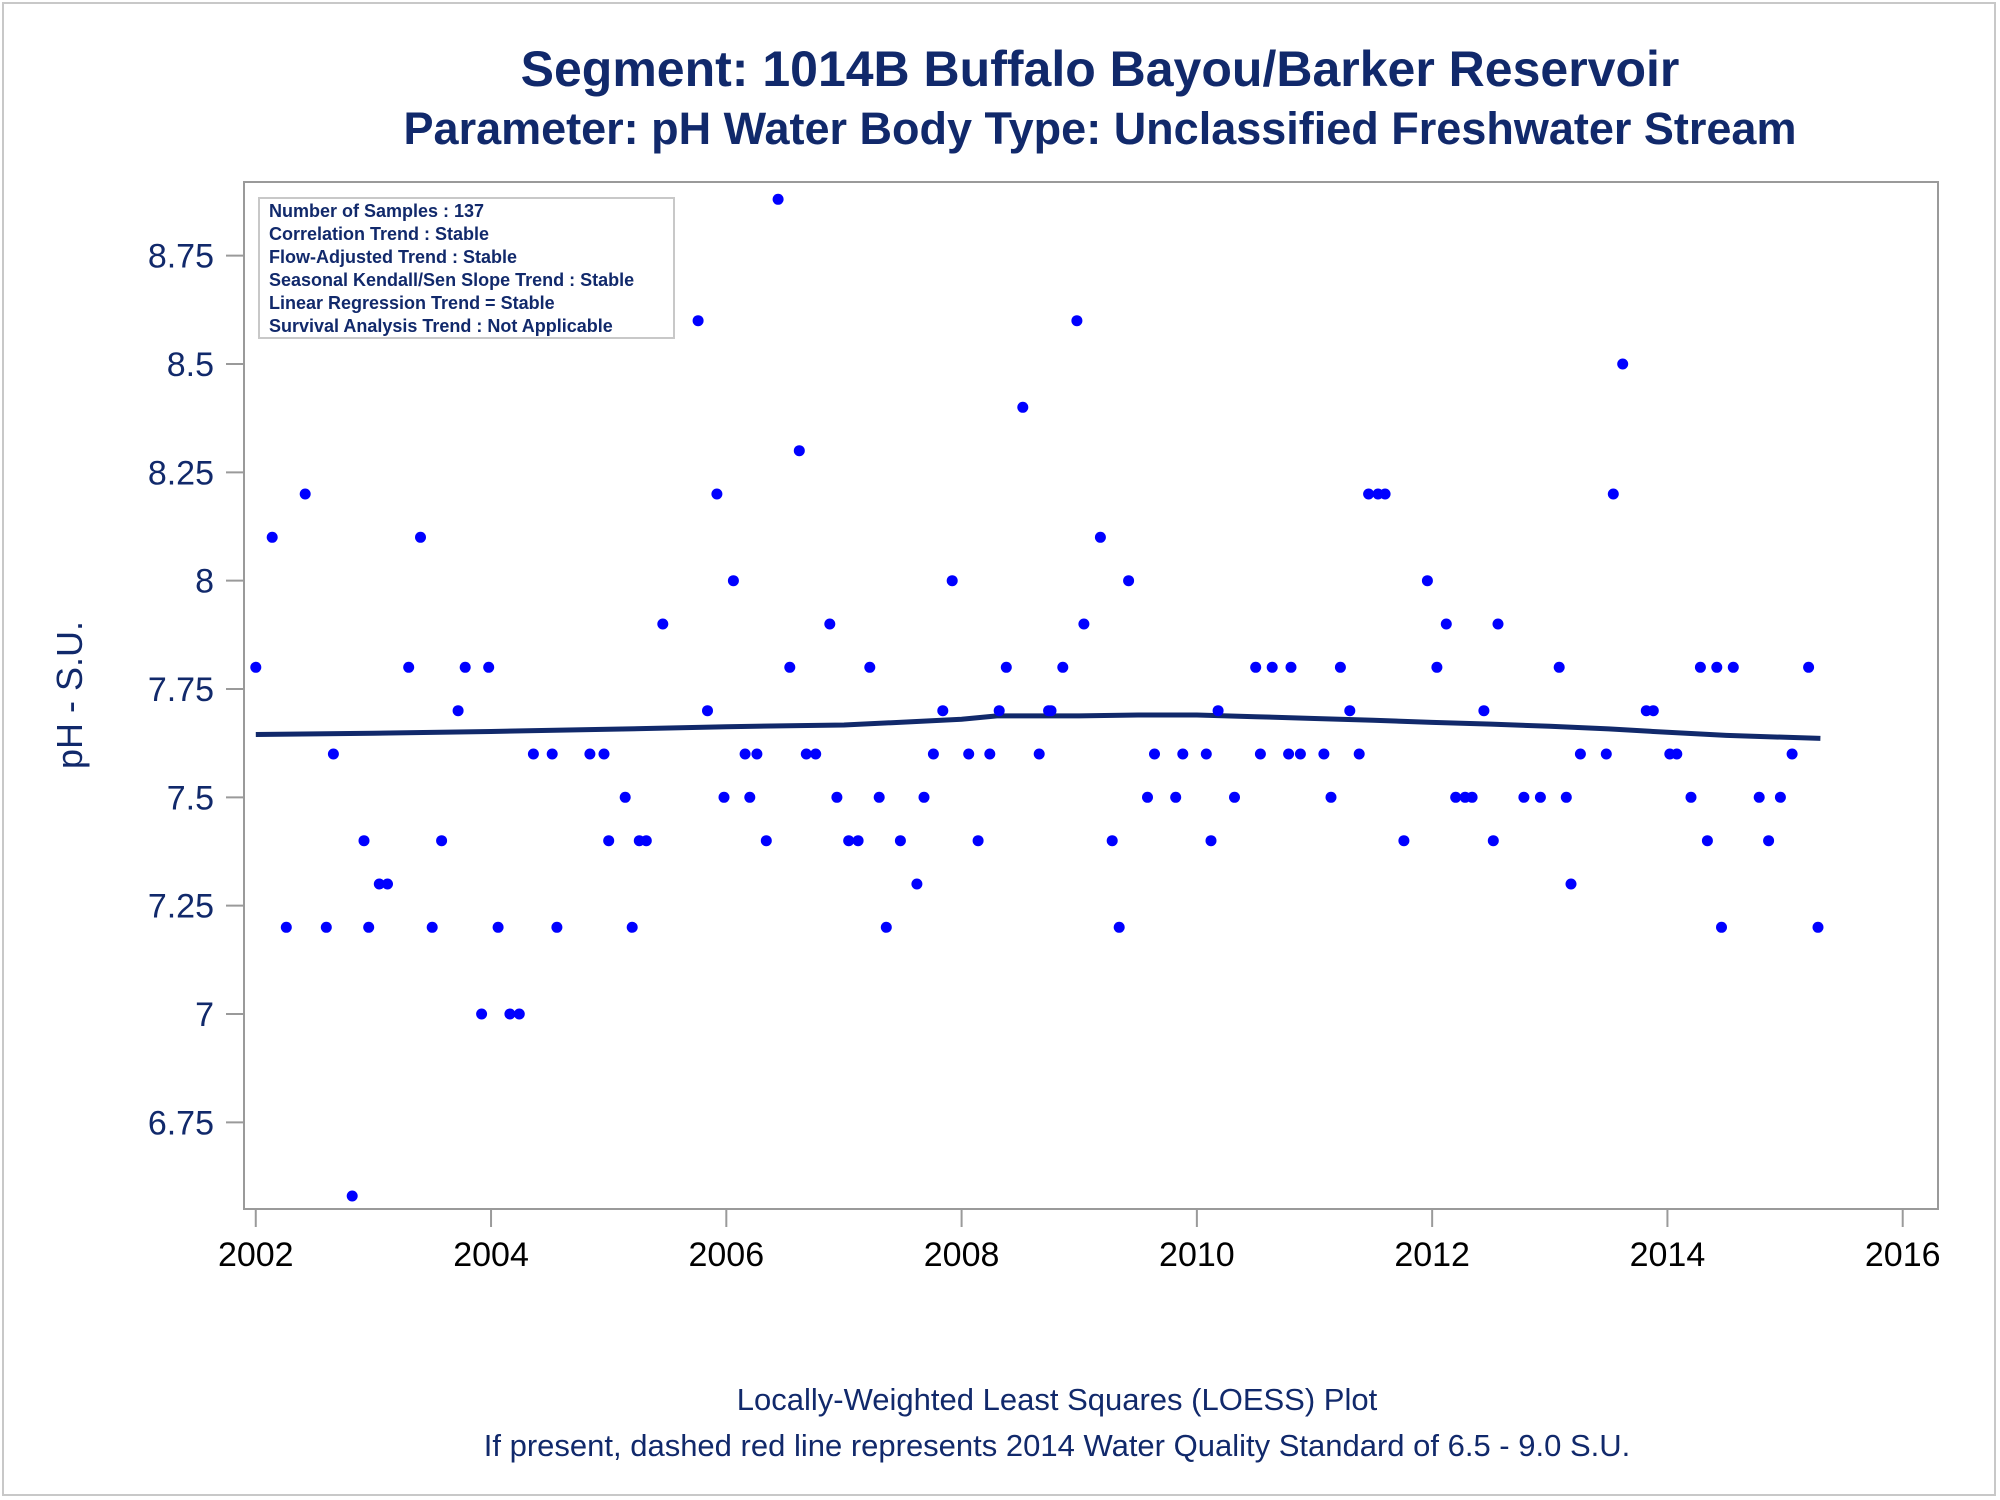 Image resolution: width=2000 pixels, height=1500 pixels. Describe the element at coordinates (466, 268) in the screenshot. I see `info-box-border` at that location.